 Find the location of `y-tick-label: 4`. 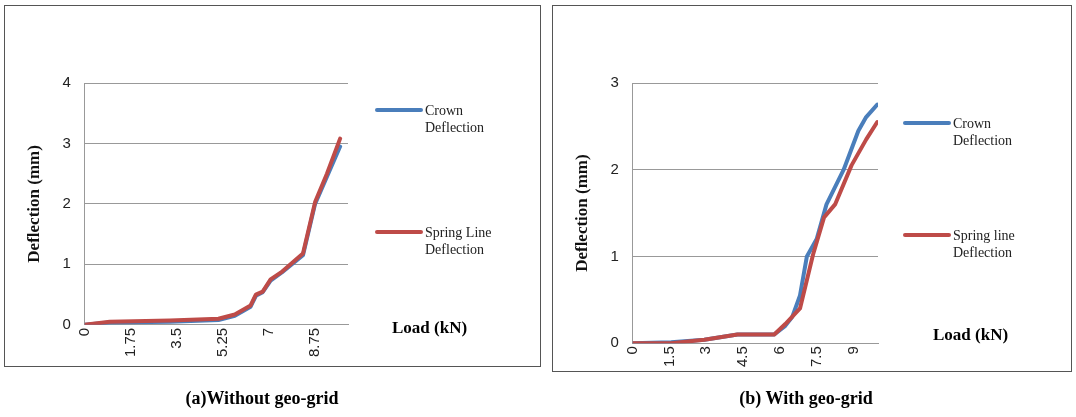

y-tick-label: 4 is located at coordinates (66, 82).